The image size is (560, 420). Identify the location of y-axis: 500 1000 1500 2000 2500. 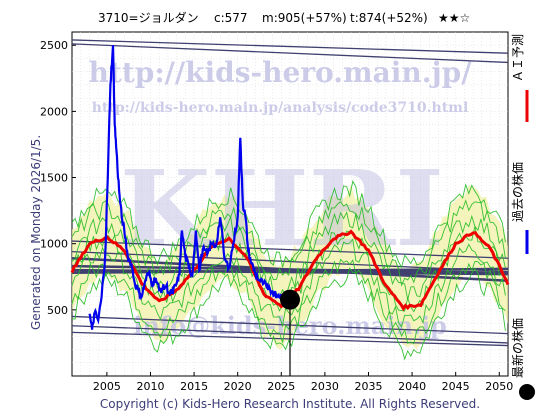
(58, 178).